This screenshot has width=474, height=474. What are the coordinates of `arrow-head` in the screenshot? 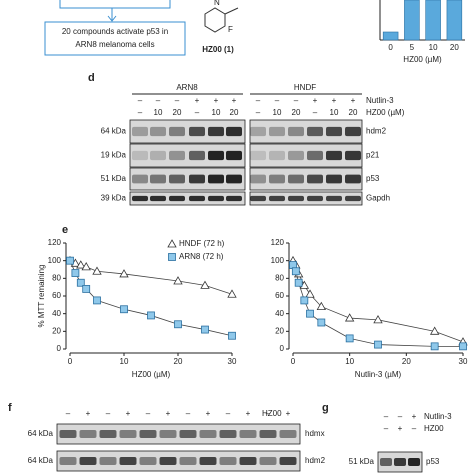 It's located at (112, 18).